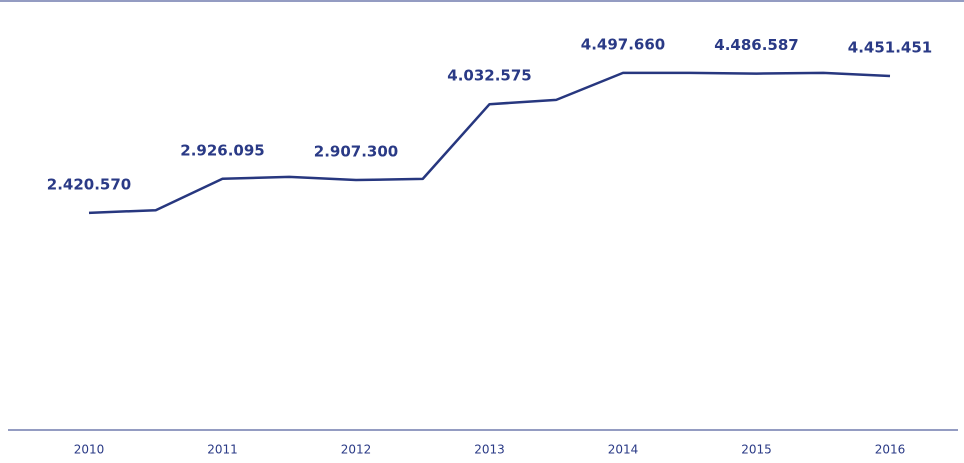 The width and height of the screenshot is (964, 463). What do you see at coordinates (890, 450) in the screenshot?
I see `x-tick-label: 2016` at bounding box center [890, 450].